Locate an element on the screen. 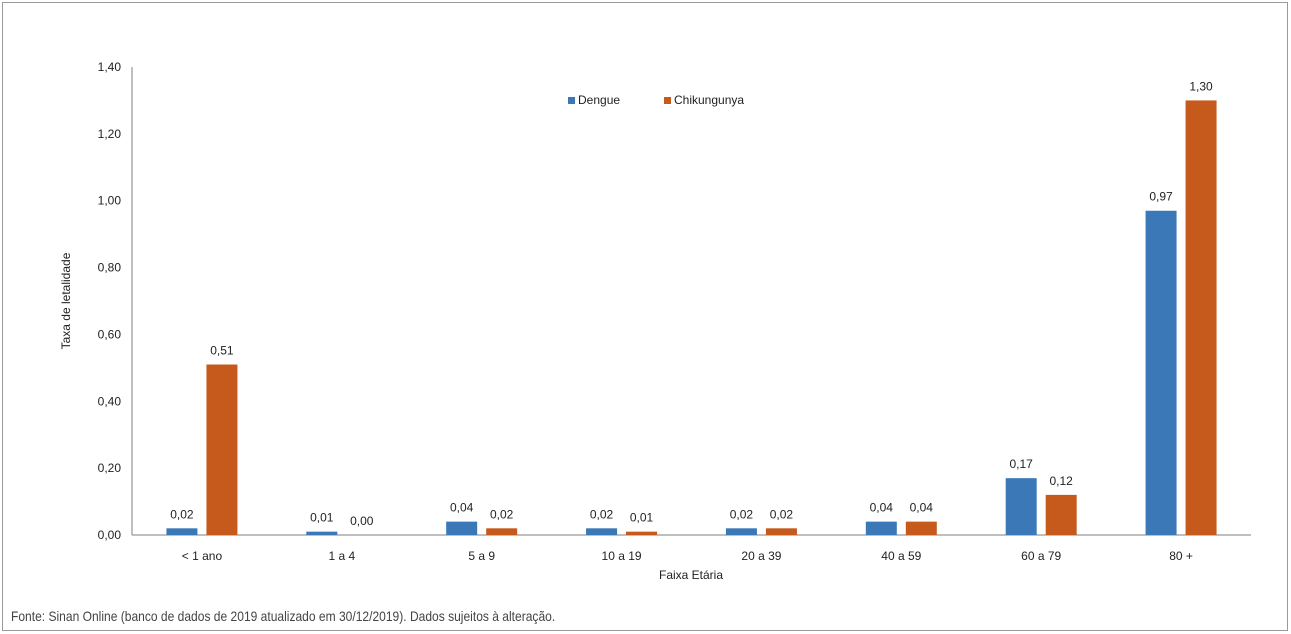  legend-swatch-dengue is located at coordinates (571, 100).